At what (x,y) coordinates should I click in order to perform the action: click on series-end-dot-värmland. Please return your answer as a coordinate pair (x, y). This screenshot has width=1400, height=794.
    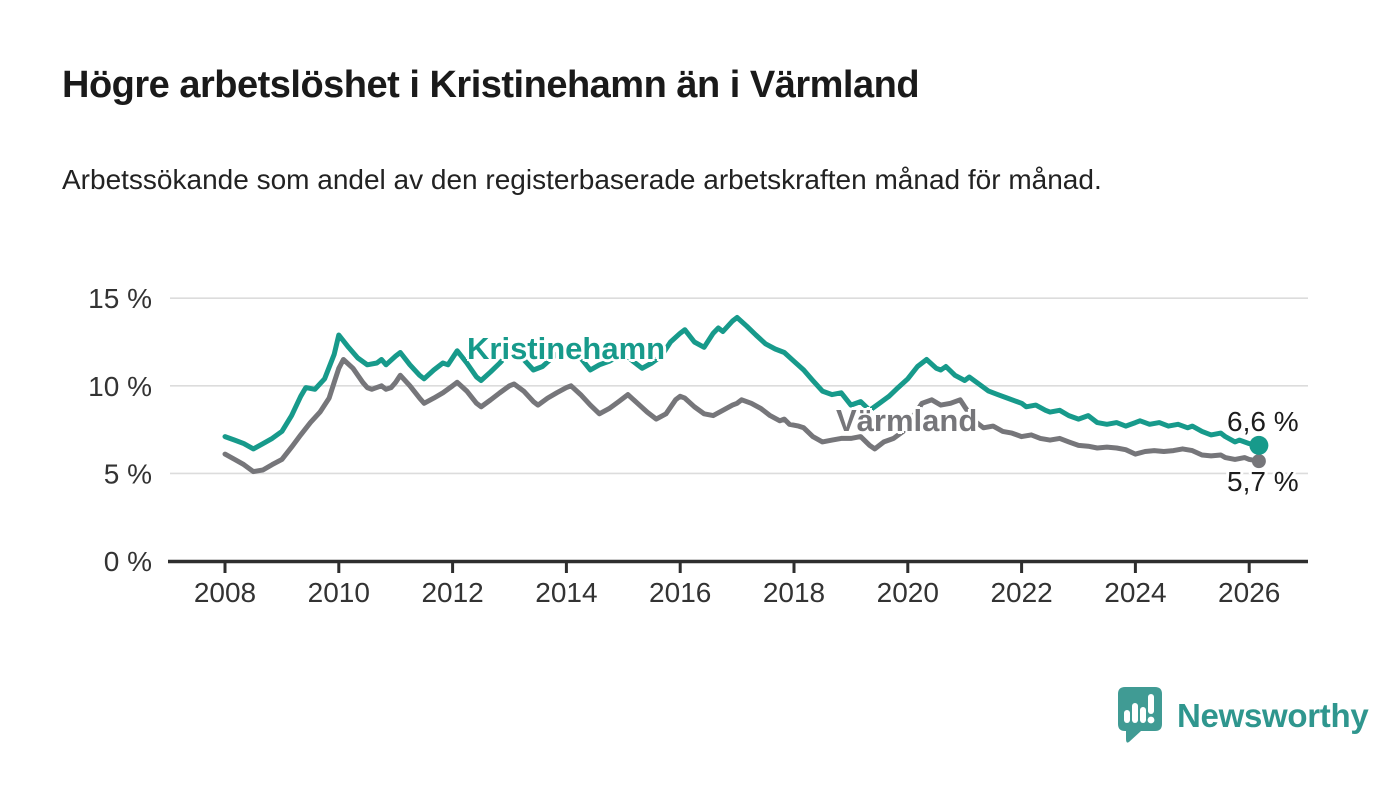
    Looking at the image, I should click on (1258, 461).